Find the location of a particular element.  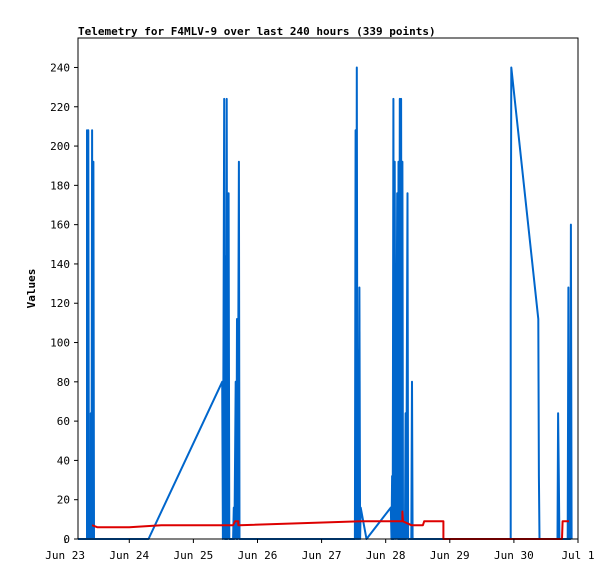

x-tick-label: Jun 25 is located at coordinates (194, 555).